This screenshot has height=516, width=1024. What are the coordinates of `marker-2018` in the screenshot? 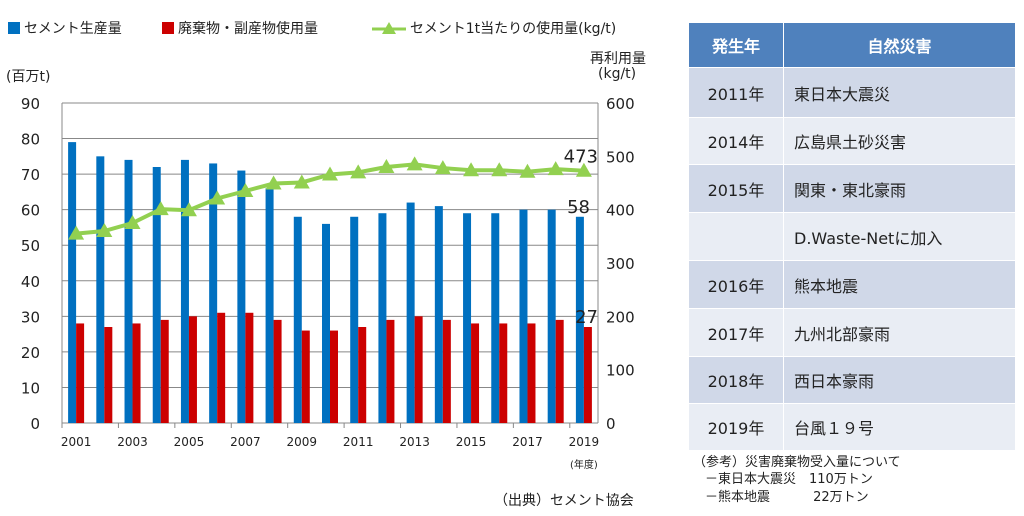 It's located at (555, 168).